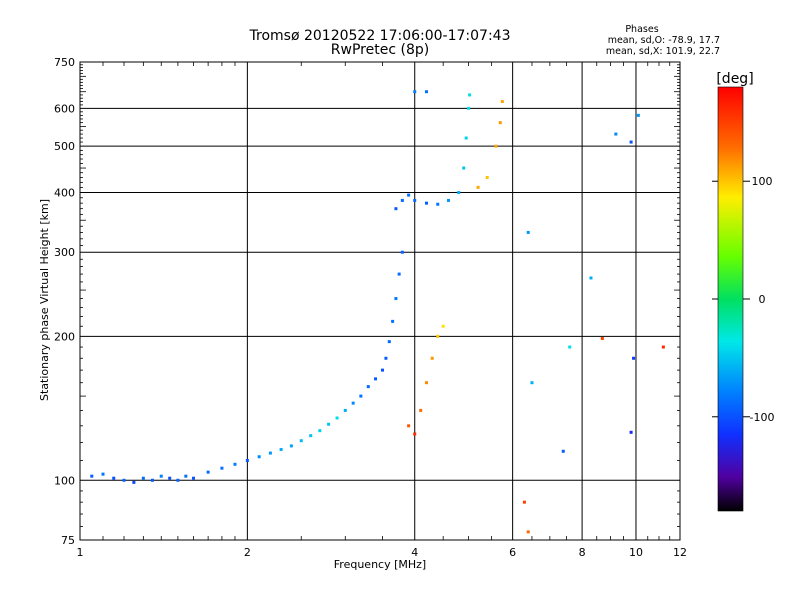 Image resolution: width=800 pixels, height=600 pixels. Describe the element at coordinates (64, 480) in the screenshot. I see `y-tick-label: 100` at that location.